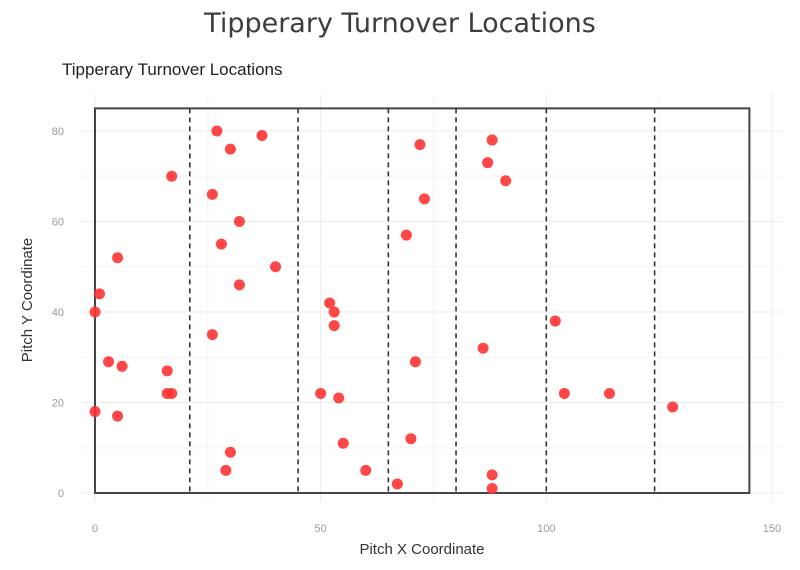 The image size is (800, 570). I want to click on svg-text: 150, so click(772, 529).